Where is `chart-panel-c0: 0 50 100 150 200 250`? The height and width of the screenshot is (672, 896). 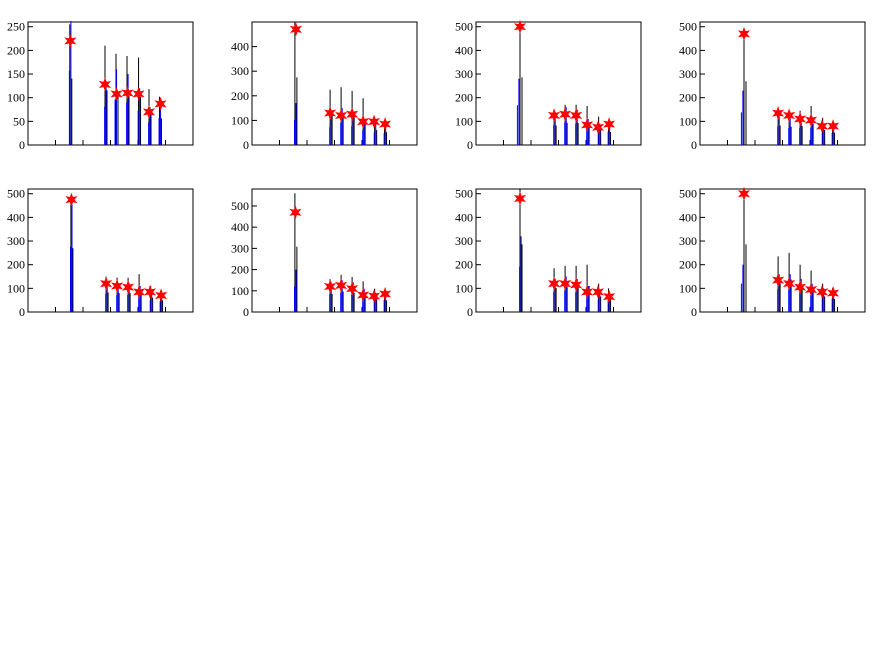
chart-panel-c0: 0 50 100 150 200 250 is located at coordinates (100, 86).